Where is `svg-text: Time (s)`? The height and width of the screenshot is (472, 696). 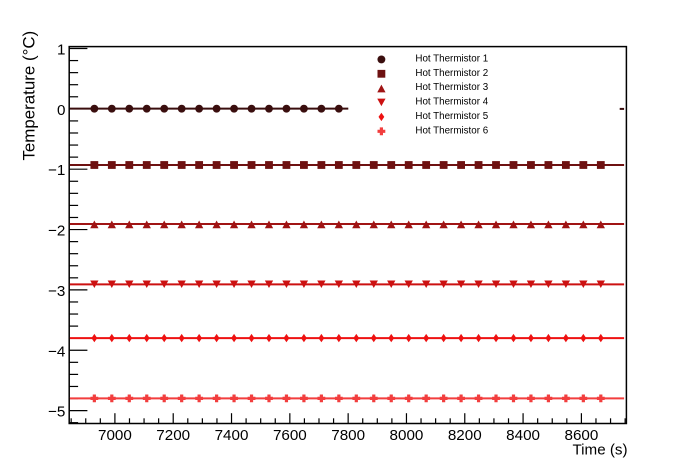
svg-text: Time (s) is located at coordinates (599, 450).